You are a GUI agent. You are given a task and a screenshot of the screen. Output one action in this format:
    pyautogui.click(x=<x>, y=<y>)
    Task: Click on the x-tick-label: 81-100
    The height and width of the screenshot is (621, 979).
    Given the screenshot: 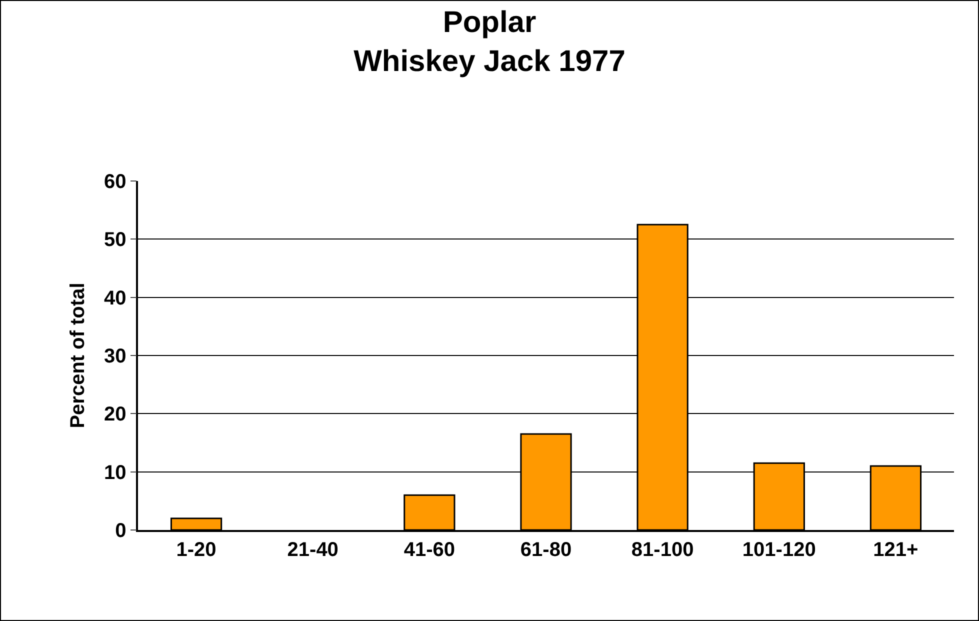 What is the action you would take?
    pyautogui.click(x=662, y=549)
    